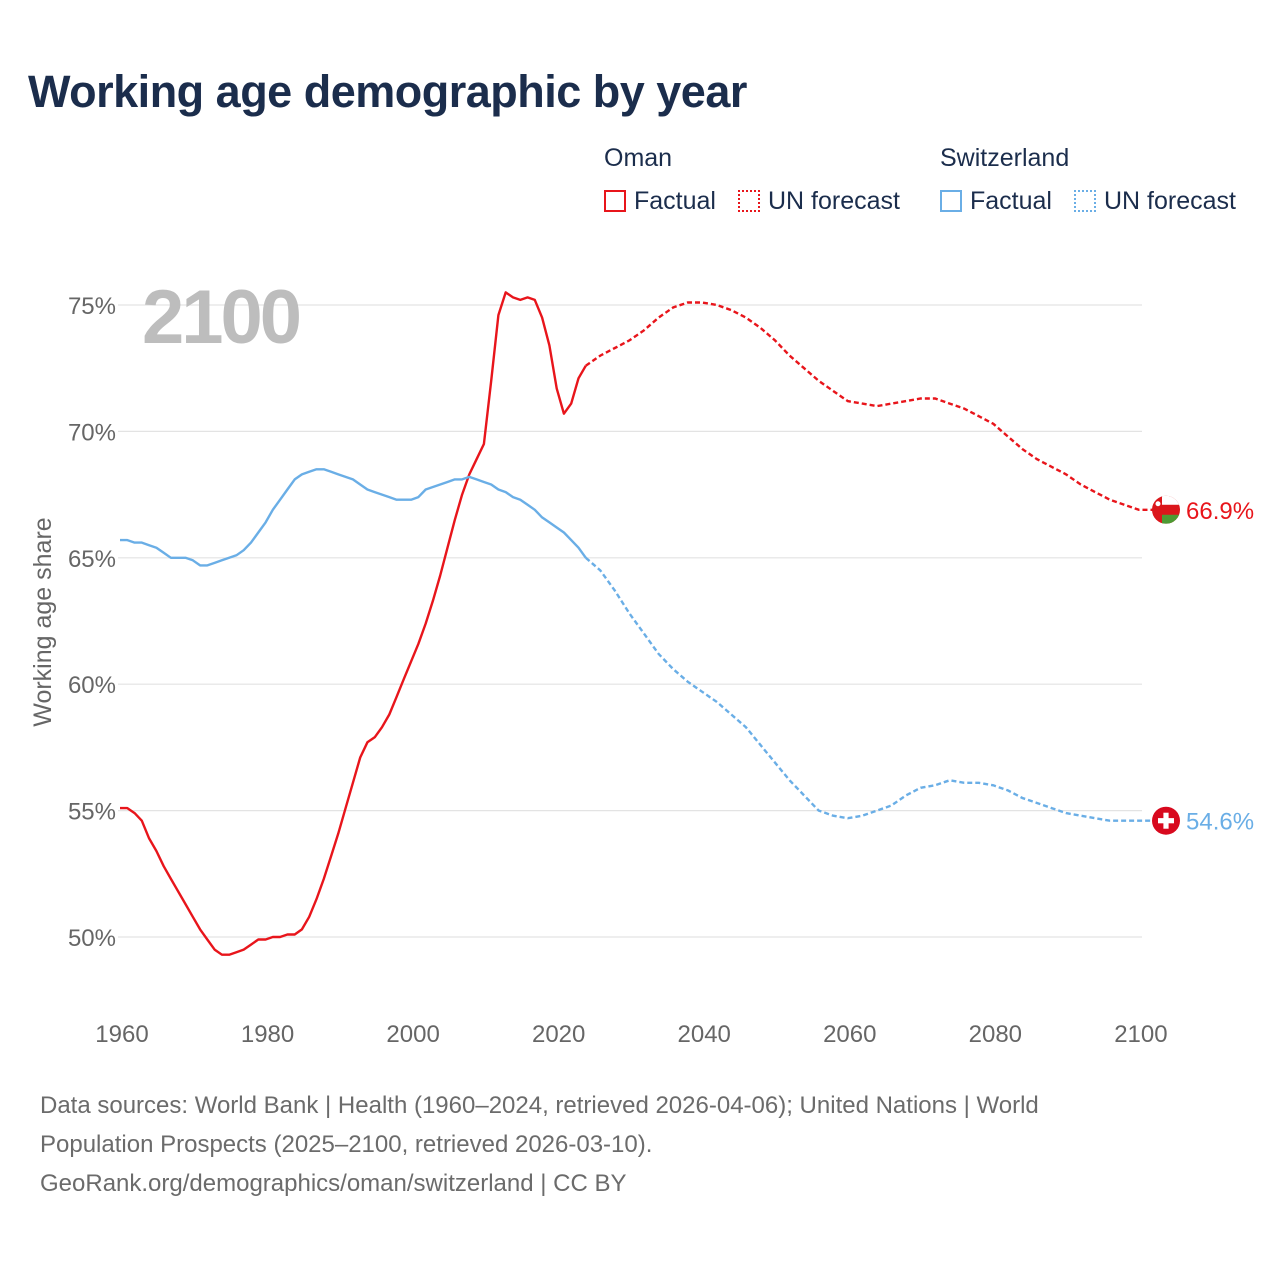 This screenshot has height=1280, width=1280. I want to click on x-tick-label: 2000, so click(412, 1034).